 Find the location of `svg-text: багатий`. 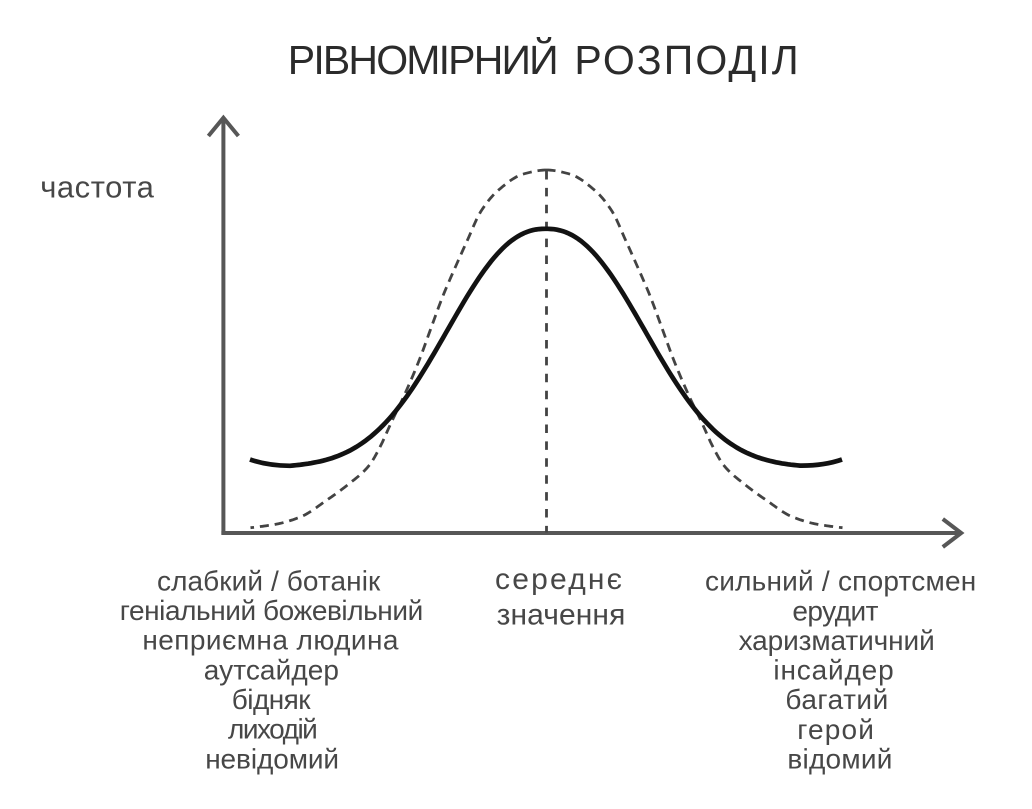

svg-text: багатий is located at coordinates (836, 699).